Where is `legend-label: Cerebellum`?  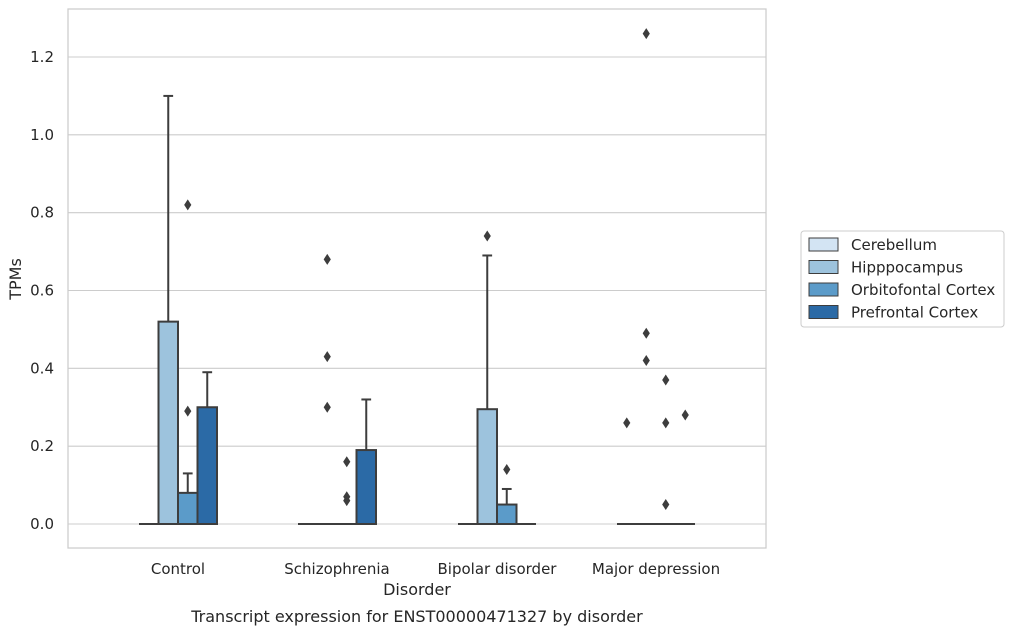
legend-label: Cerebellum is located at coordinates (894, 245).